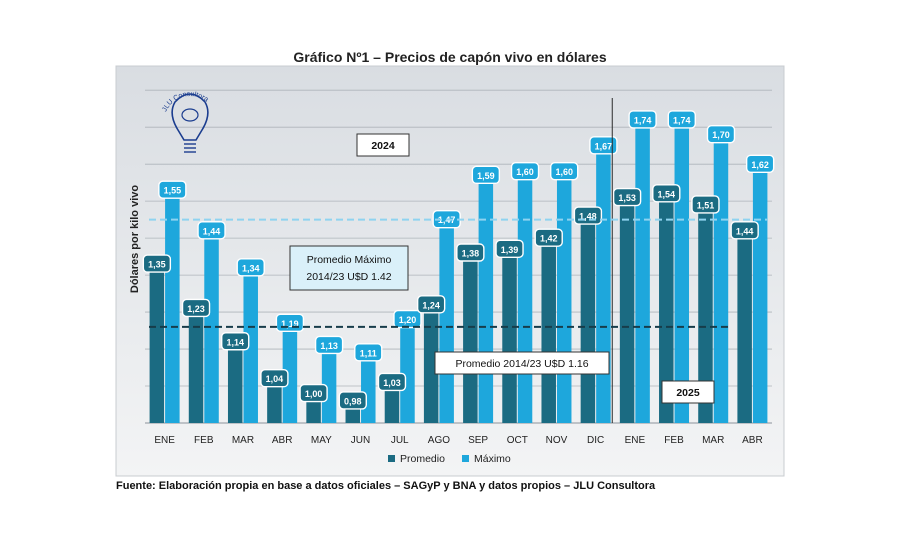 The width and height of the screenshot is (900, 540). Describe the element at coordinates (465, 458) in the screenshot. I see `legend-swatch-maximo` at that location.